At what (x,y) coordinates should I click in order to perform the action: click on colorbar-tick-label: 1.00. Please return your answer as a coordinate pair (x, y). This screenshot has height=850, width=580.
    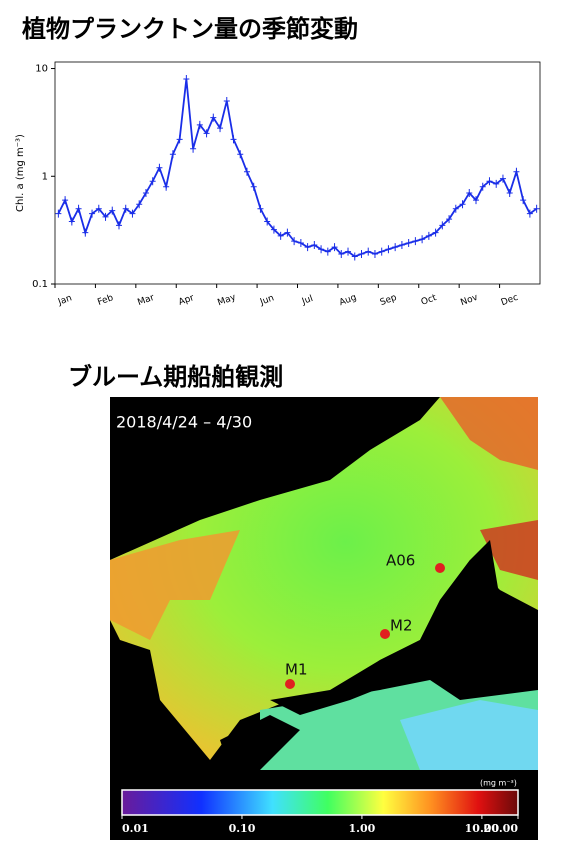
    Looking at the image, I should click on (362, 828).